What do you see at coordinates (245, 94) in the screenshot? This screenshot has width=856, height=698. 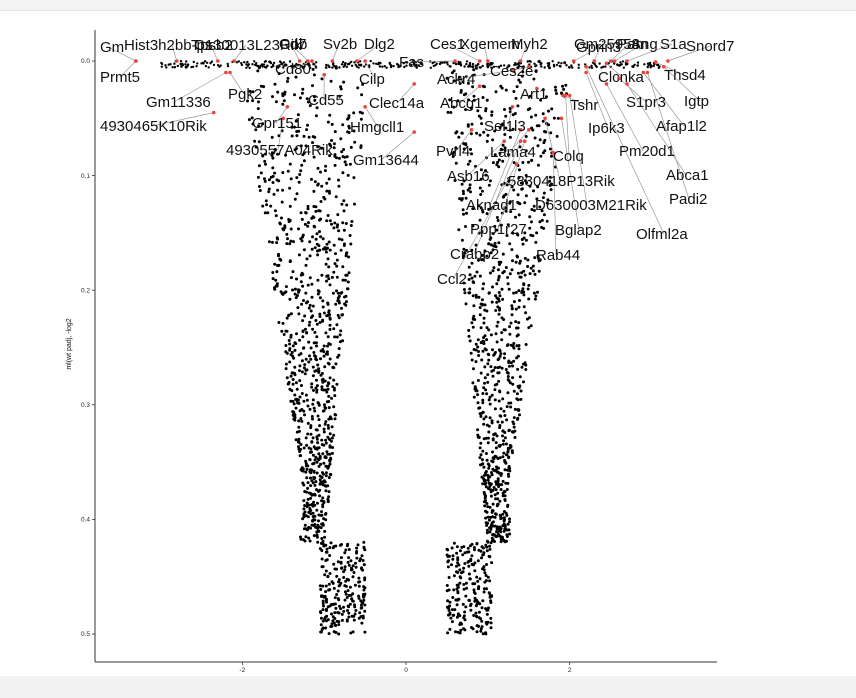 I see `gene-label: Pgk2` at bounding box center [245, 94].